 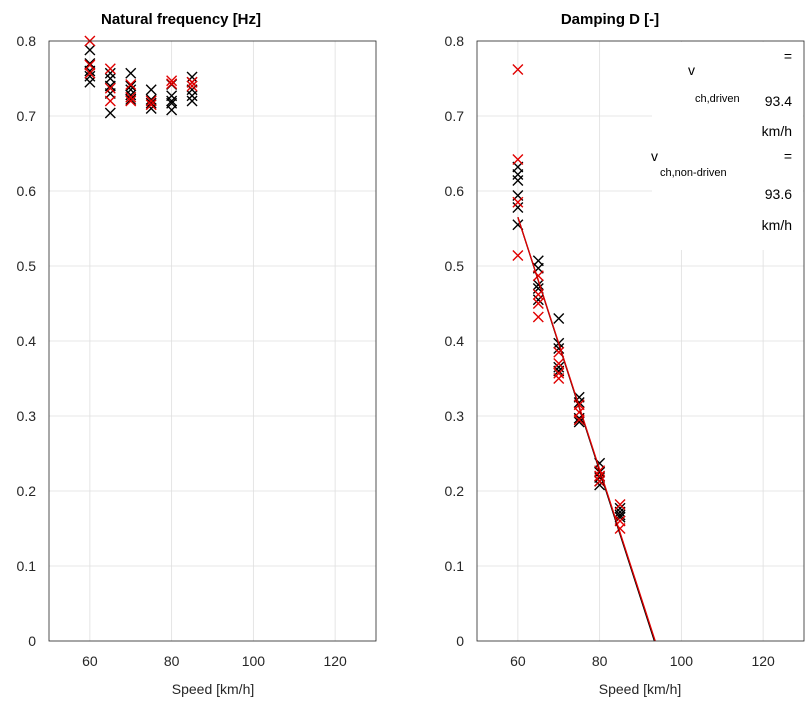 What do you see at coordinates (777, 225) in the screenshot?
I see `nondriven-unit: km/h` at bounding box center [777, 225].